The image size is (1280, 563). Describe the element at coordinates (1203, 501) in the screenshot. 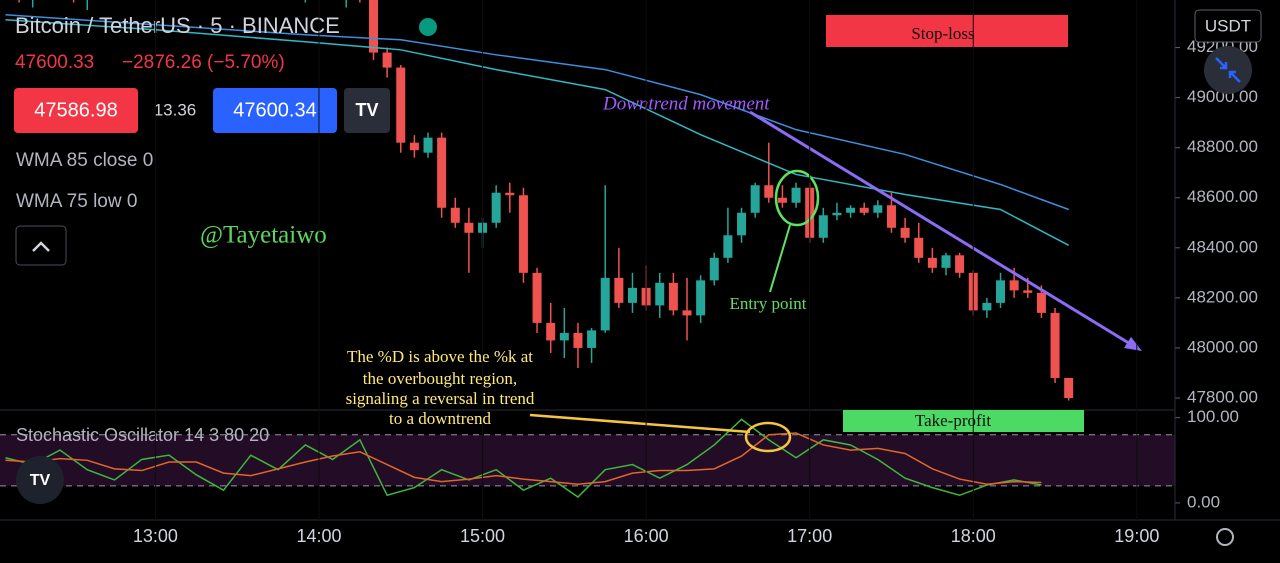

I see `y-tick-label: 0.00` at that location.